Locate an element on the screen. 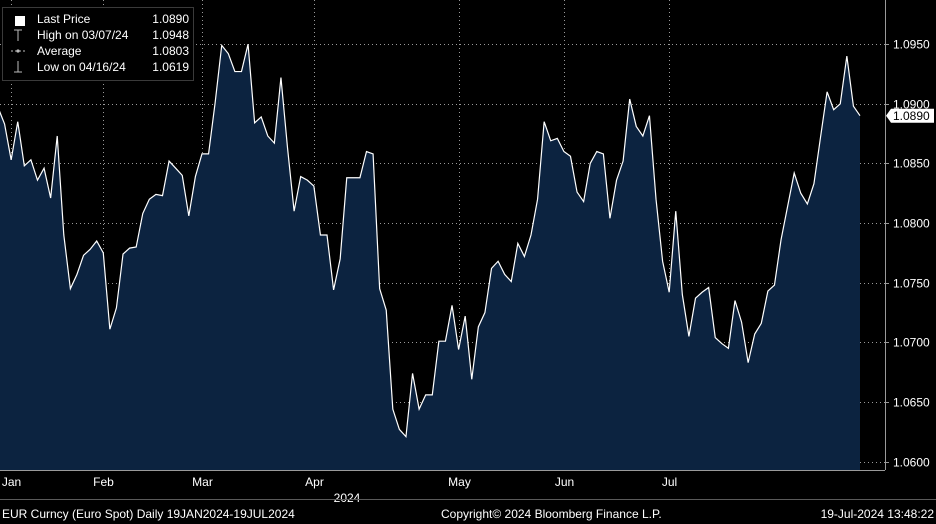  footer-timestamp: 19-Jul-2024 13:48:22 is located at coordinates (877, 514).